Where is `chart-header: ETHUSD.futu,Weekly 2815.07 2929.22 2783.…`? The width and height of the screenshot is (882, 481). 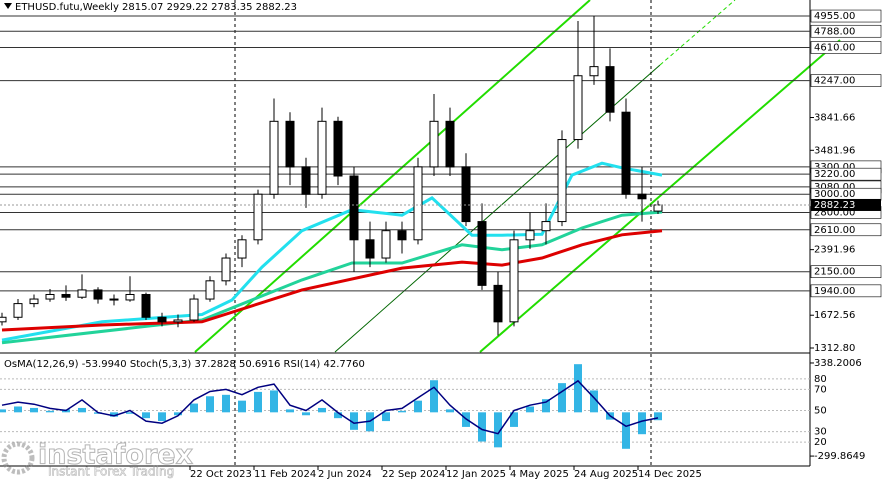 chart-header: ETHUSD.futu,Weekly 2815.07 2929.22 2783.… is located at coordinates (156, 7).